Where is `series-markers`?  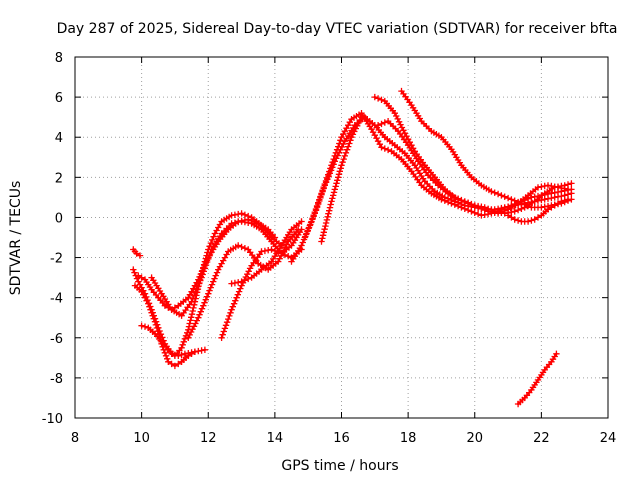 series-markers is located at coordinates (537, 379).